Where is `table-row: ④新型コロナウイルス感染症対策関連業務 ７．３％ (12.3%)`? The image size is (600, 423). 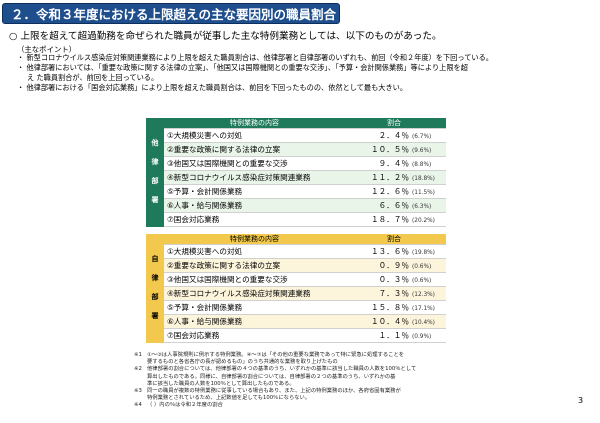 table-row: ④新型コロナウイルス感染症対策関連業務 ７．３％ (12.3%) is located at coordinates (296, 293).